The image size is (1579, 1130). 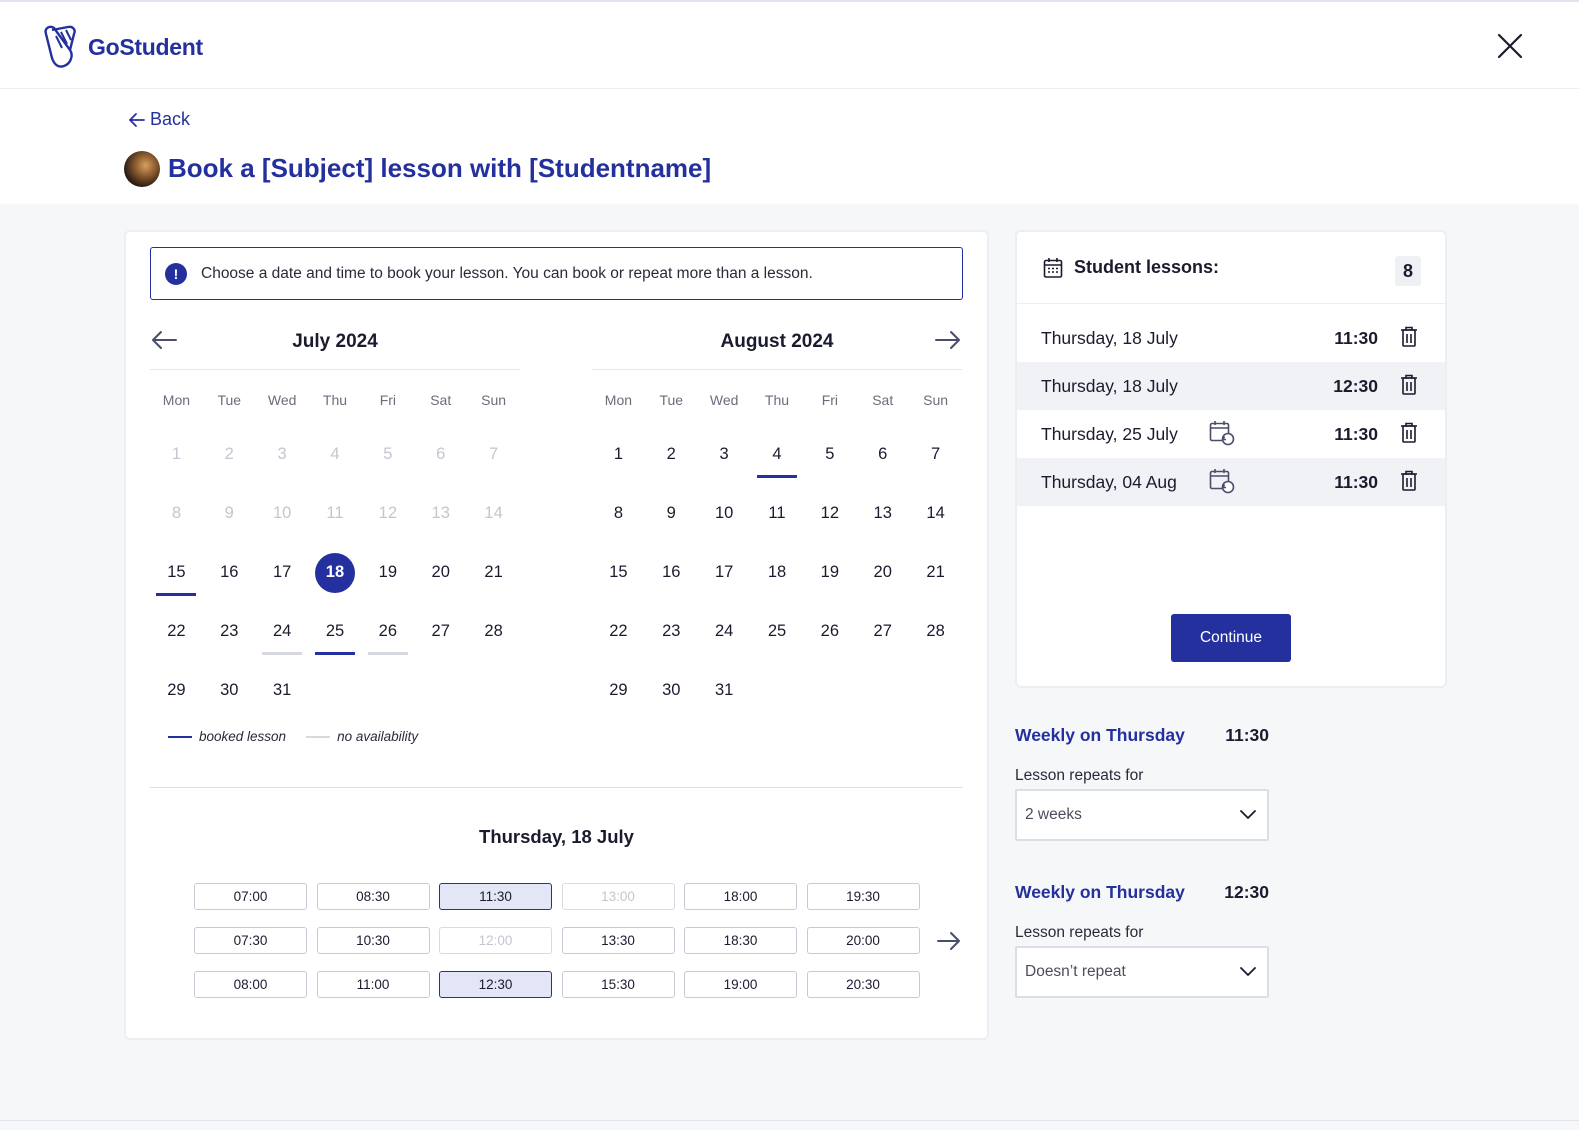 What do you see at coordinates (1075, 971) in the screenshot?
I see `repeat-select-value: Doesn’t repeat` at bounding box center [1075, 971].